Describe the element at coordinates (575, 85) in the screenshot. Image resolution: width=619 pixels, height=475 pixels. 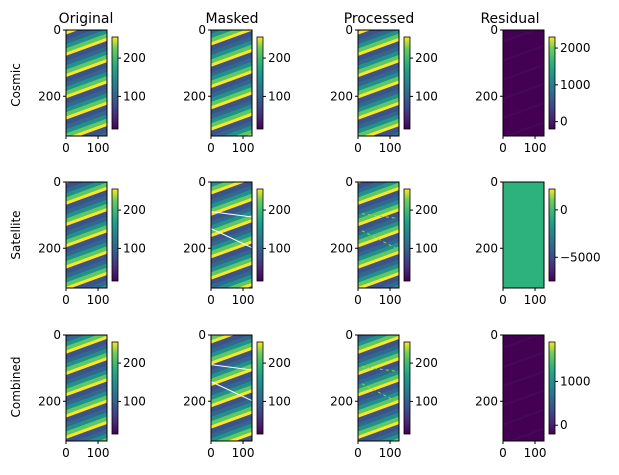
I see `colorbar-tick-label: 1000` at that location.